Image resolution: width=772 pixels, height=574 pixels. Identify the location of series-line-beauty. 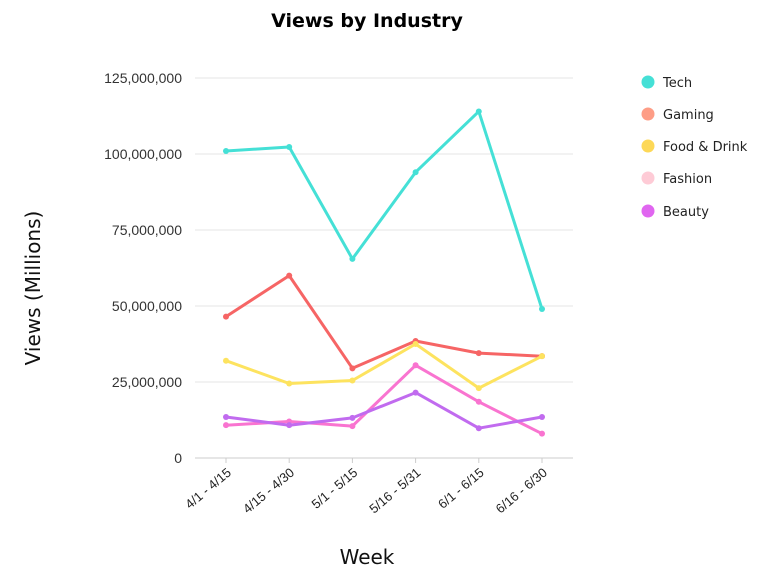
(384, 410).